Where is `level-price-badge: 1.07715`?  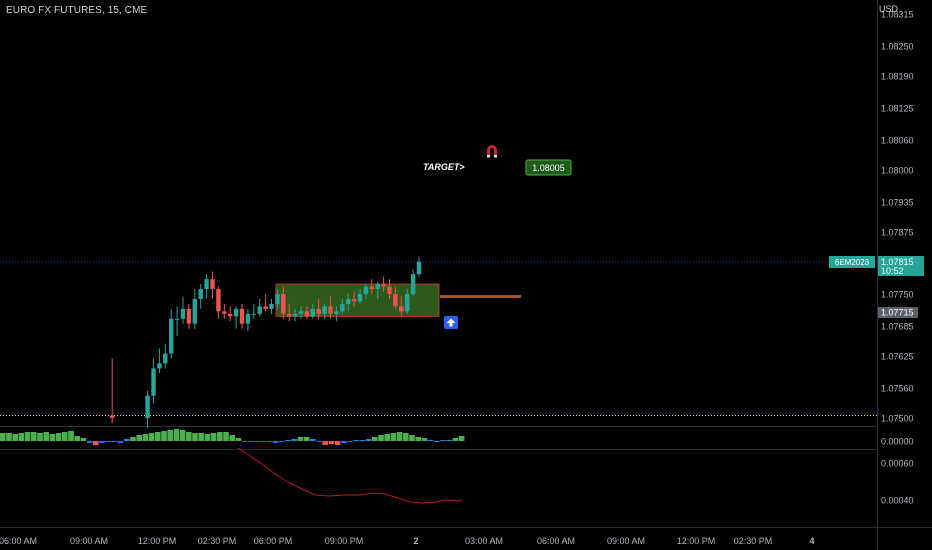 level-price-badge: 1.07715 is located at coordinates (898, 312).